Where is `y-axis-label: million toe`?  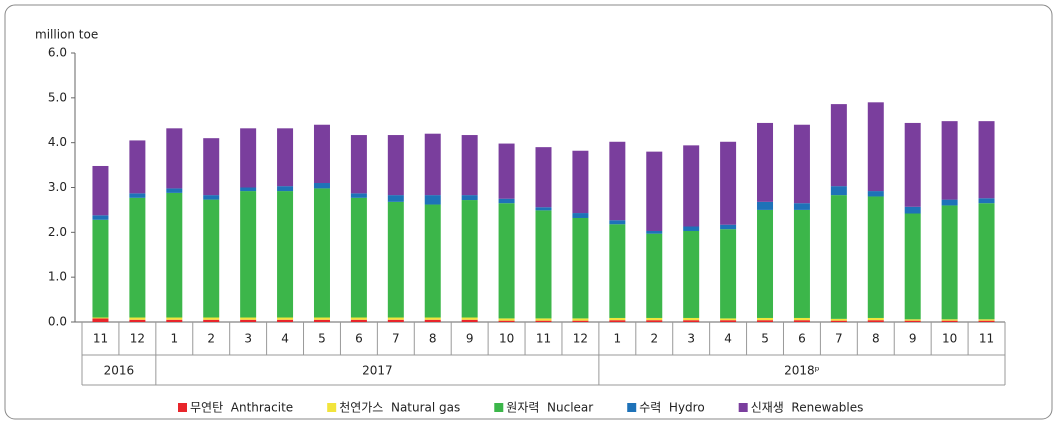
y-axis-label: million toe is located at coordinates (66, 35).